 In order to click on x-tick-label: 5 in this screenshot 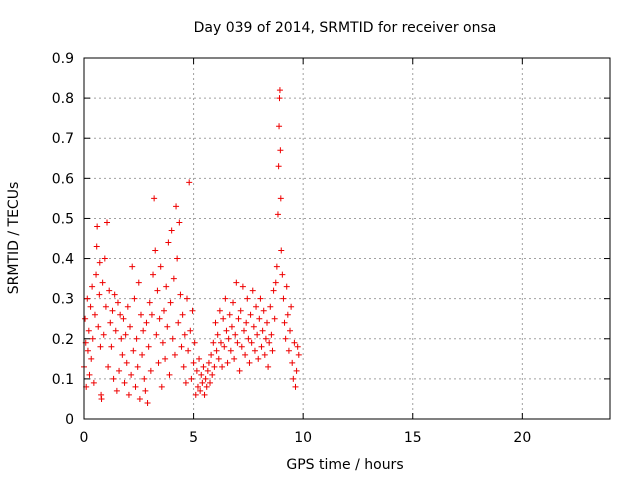, I will do `click(193, 438)`.